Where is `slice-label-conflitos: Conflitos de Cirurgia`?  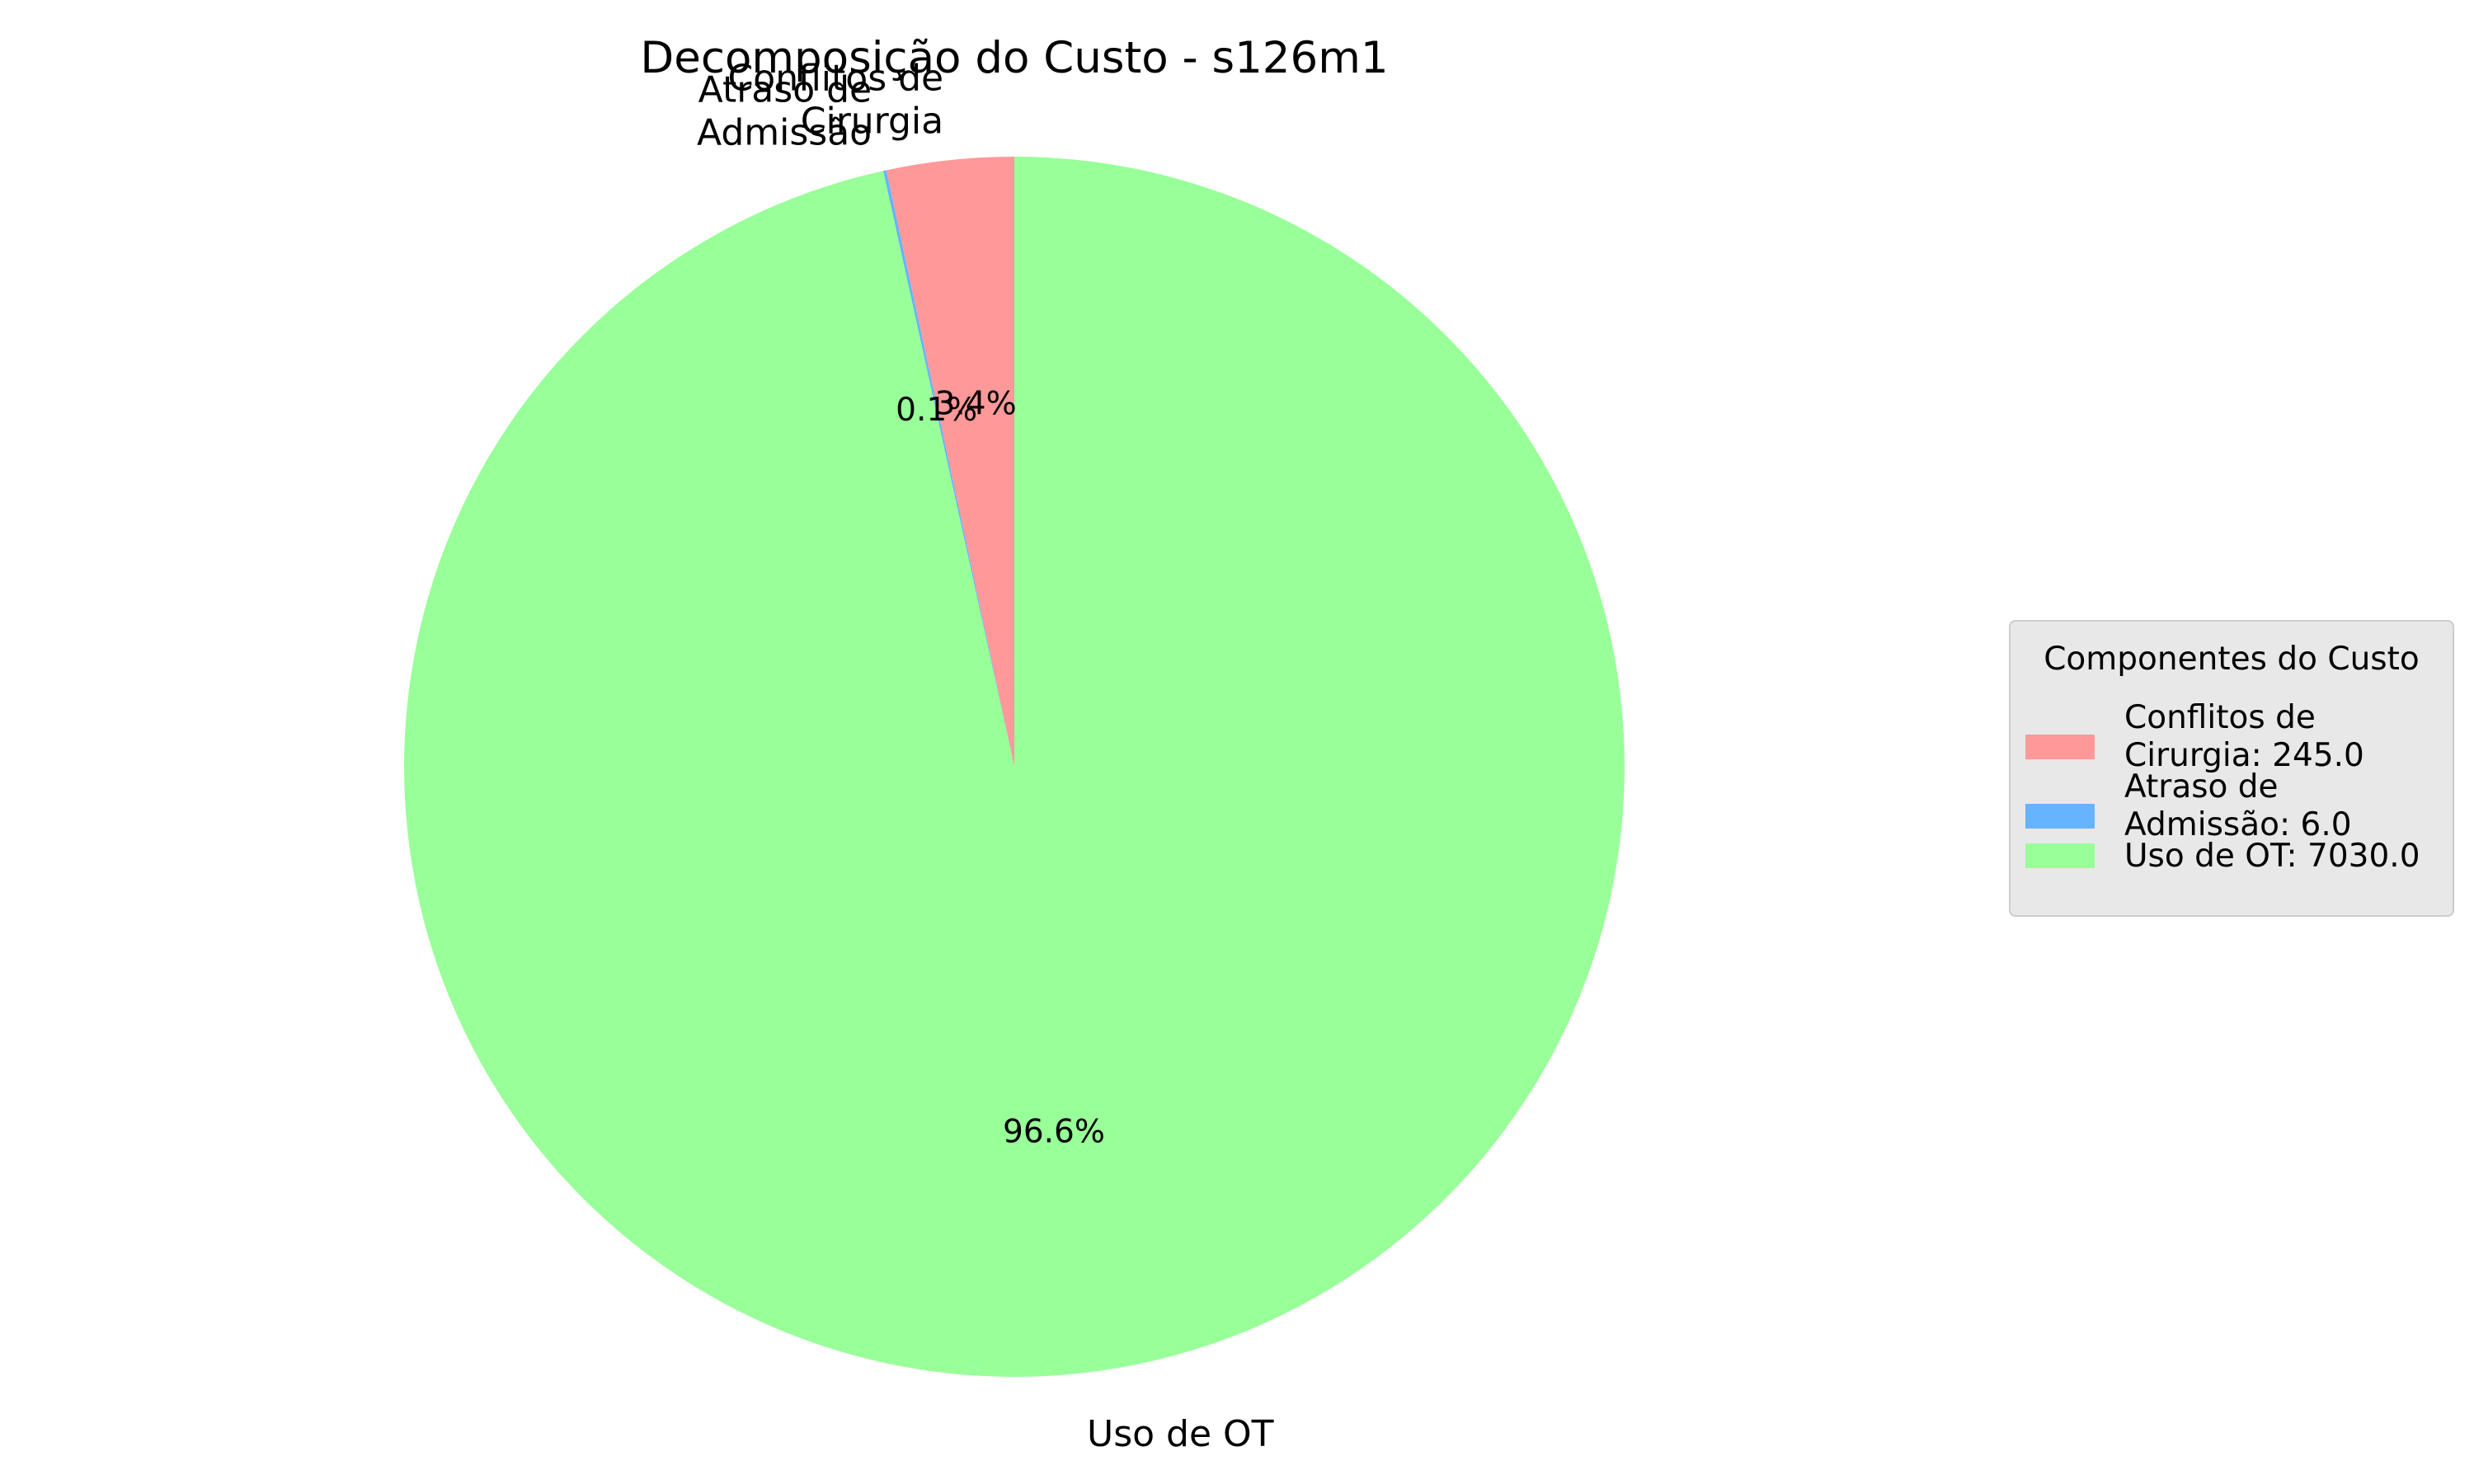
slice-label-conflitos: Conflitos de Cirurgia is located at coordinates (836, 100).